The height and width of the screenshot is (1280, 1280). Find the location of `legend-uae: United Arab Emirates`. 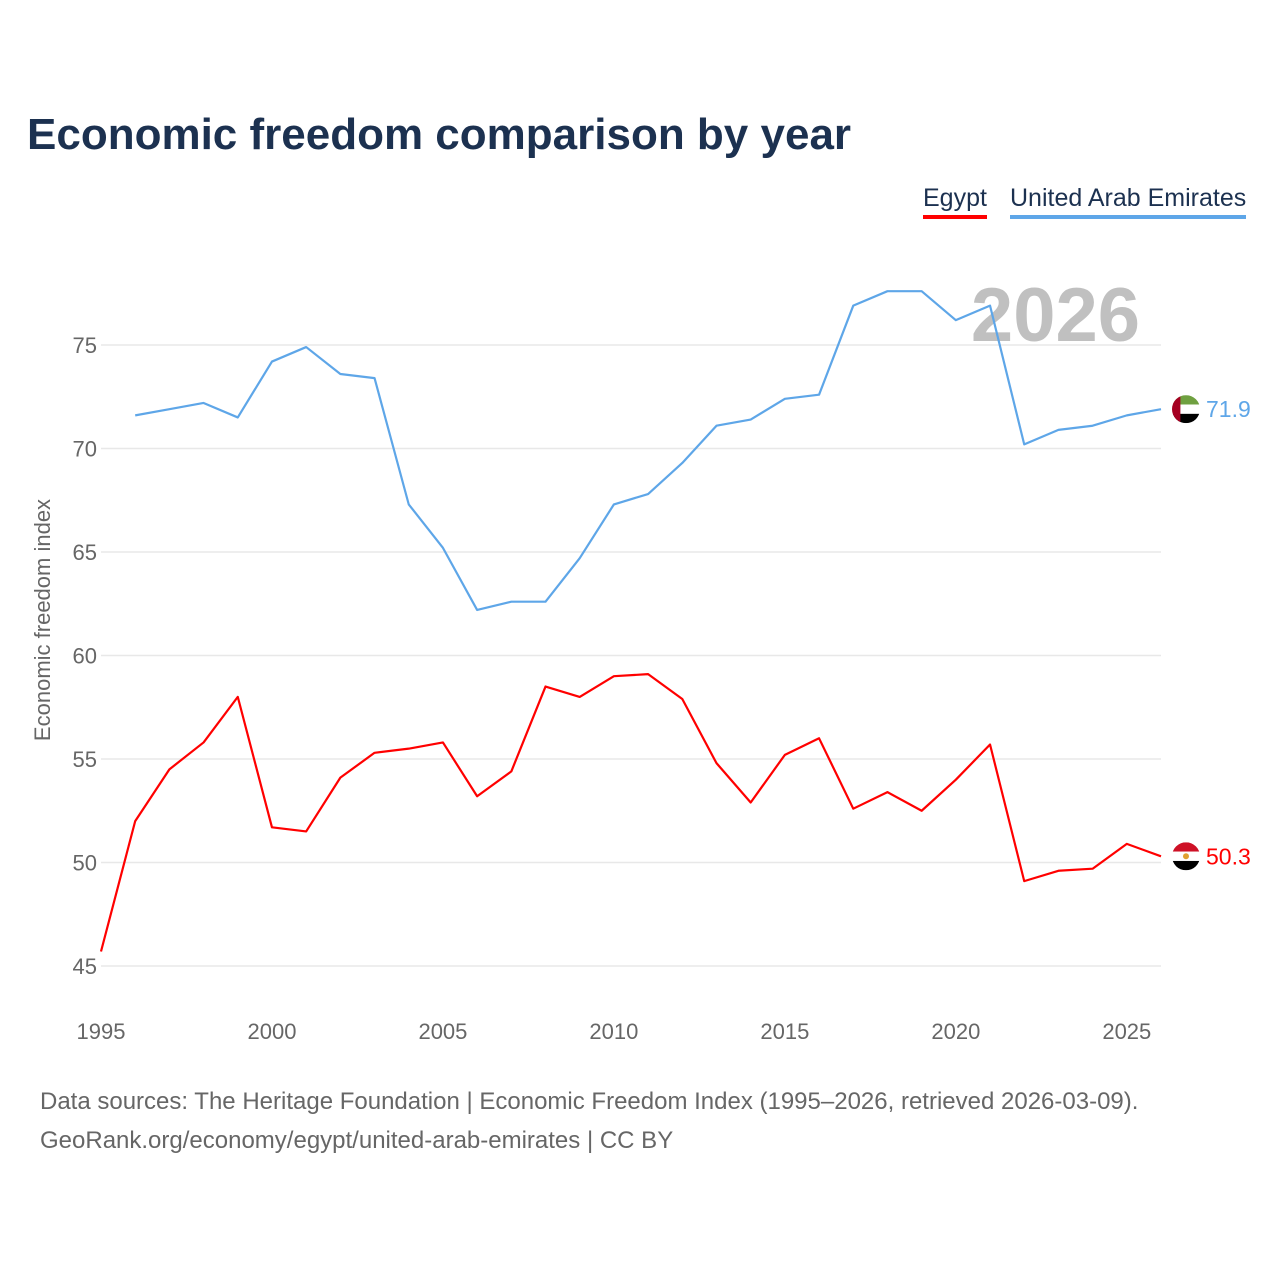

legend-uae: United Arab Emirates is located at coordinates (1128, 201).